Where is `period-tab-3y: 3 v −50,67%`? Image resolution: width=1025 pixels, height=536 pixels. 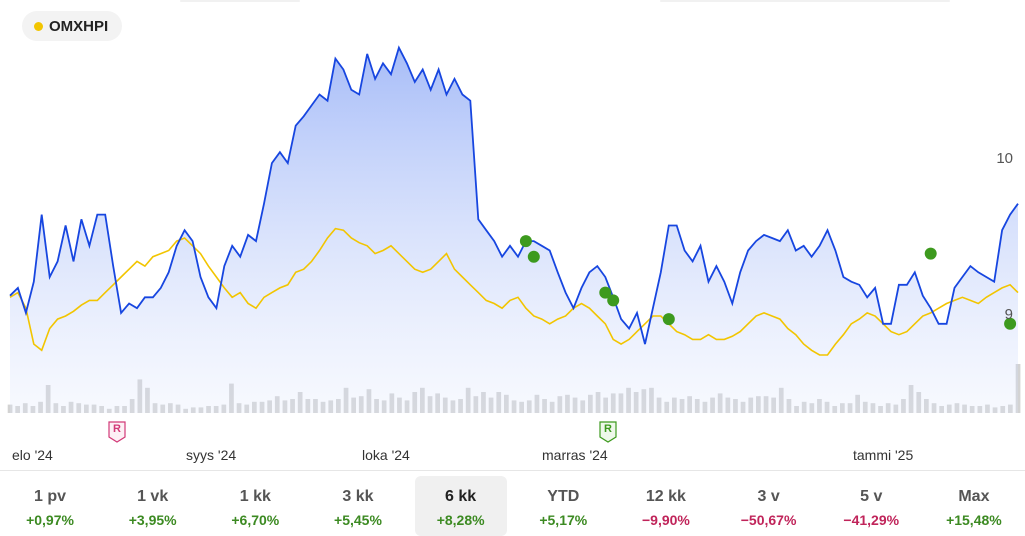 period-tab-3y: 3 v −50,67% is located at coordinates (769, 506).